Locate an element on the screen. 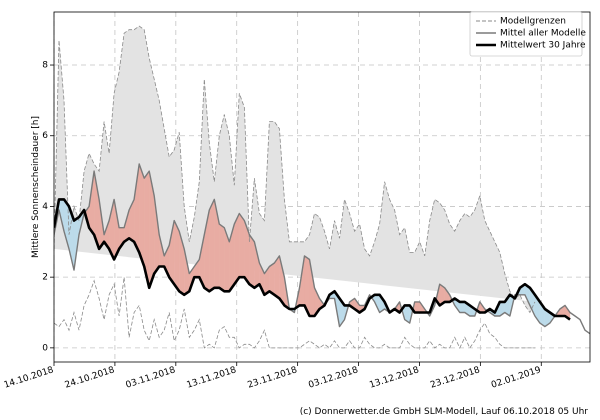  x-tick-label: 23.11.2018 is located at coordinates (272, 378).